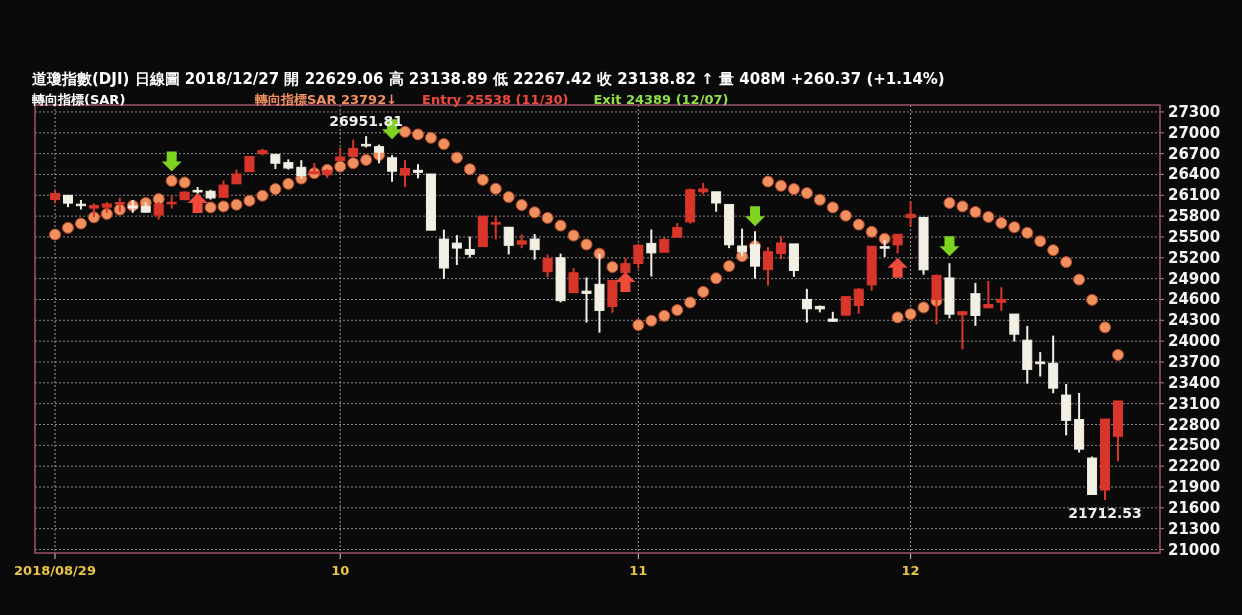  What do you see at coordinates (1194, 132) in the screenshot?
I see `y-tick-label: 27000` at bounding box center [1194, 132].